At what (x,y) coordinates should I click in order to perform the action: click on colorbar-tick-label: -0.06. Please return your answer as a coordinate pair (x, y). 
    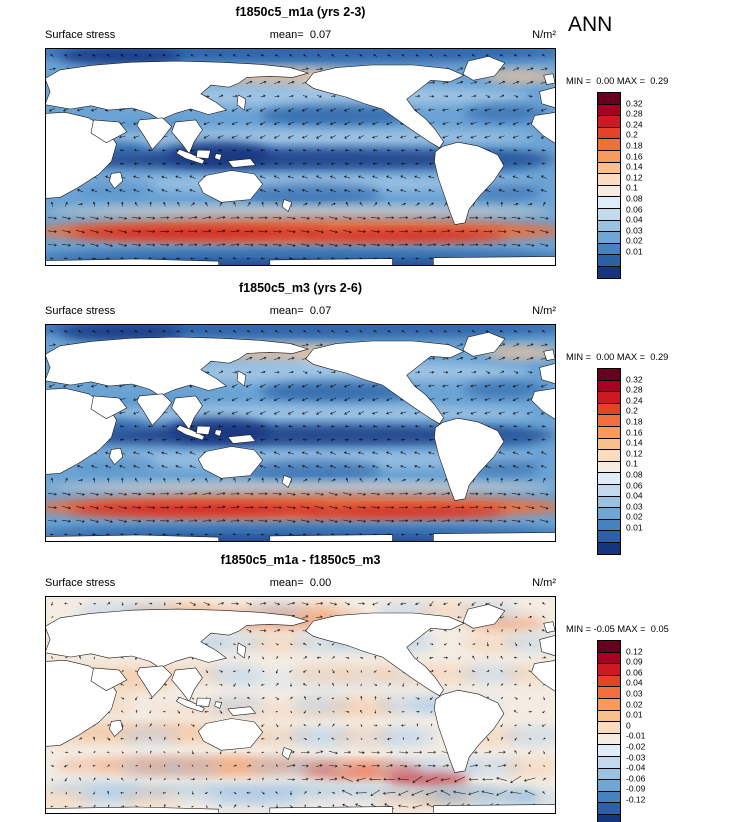
    Looking at the image, I should click on (636, 778).